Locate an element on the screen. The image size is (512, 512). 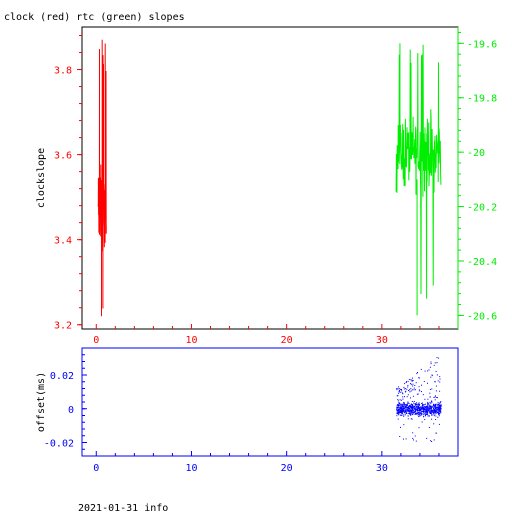
slope-right-tick-label: -20.2 is located at coordinates (482, 208).